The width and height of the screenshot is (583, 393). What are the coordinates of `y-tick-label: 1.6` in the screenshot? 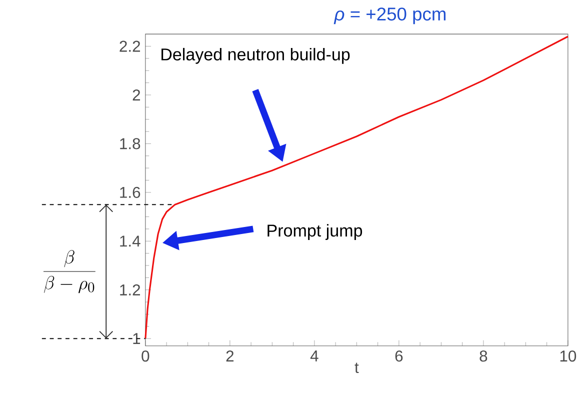 It's located at (130, 192).